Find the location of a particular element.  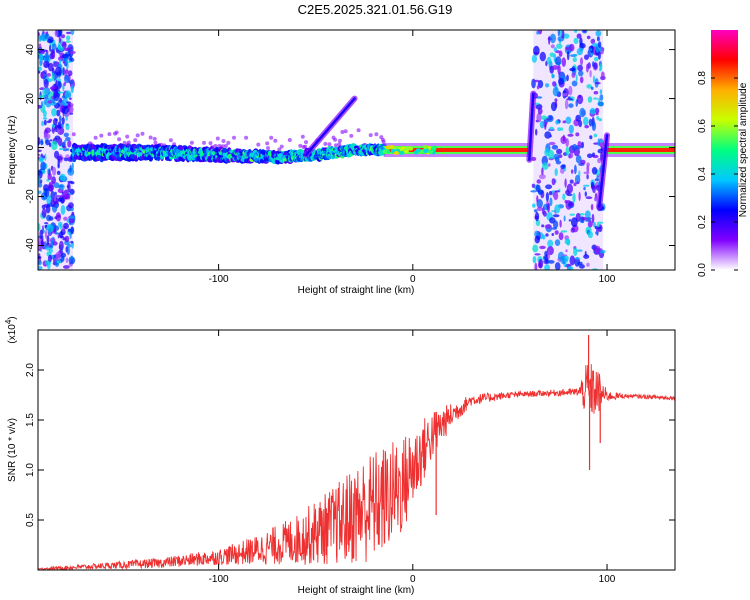

snr-multiplier: (x104) is located at coordinates (11, 329).